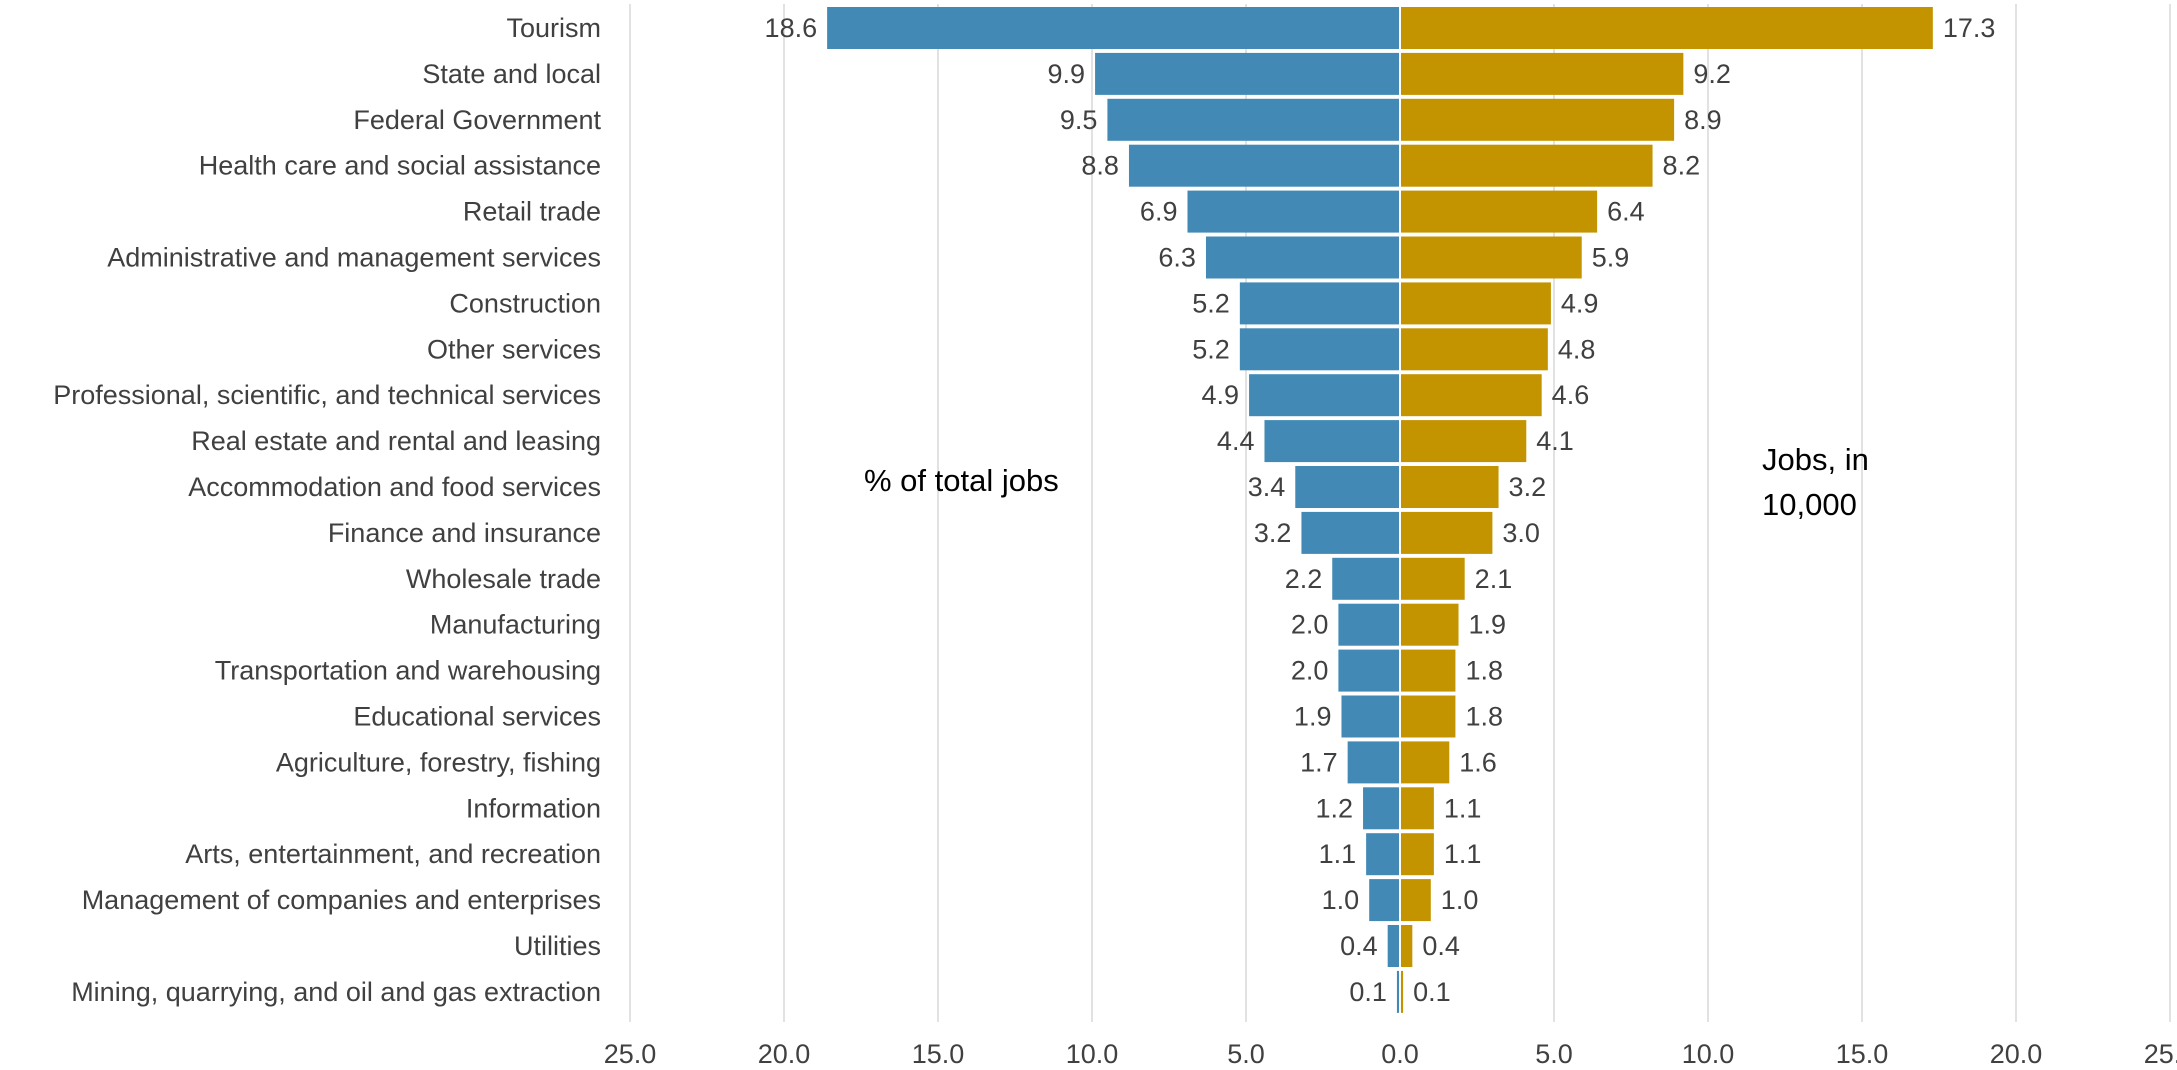  What do you see at coordinates (394, 487) in the screenshot?
I see `category-label: Accommodation and food services` at bounding box center [394, 487].